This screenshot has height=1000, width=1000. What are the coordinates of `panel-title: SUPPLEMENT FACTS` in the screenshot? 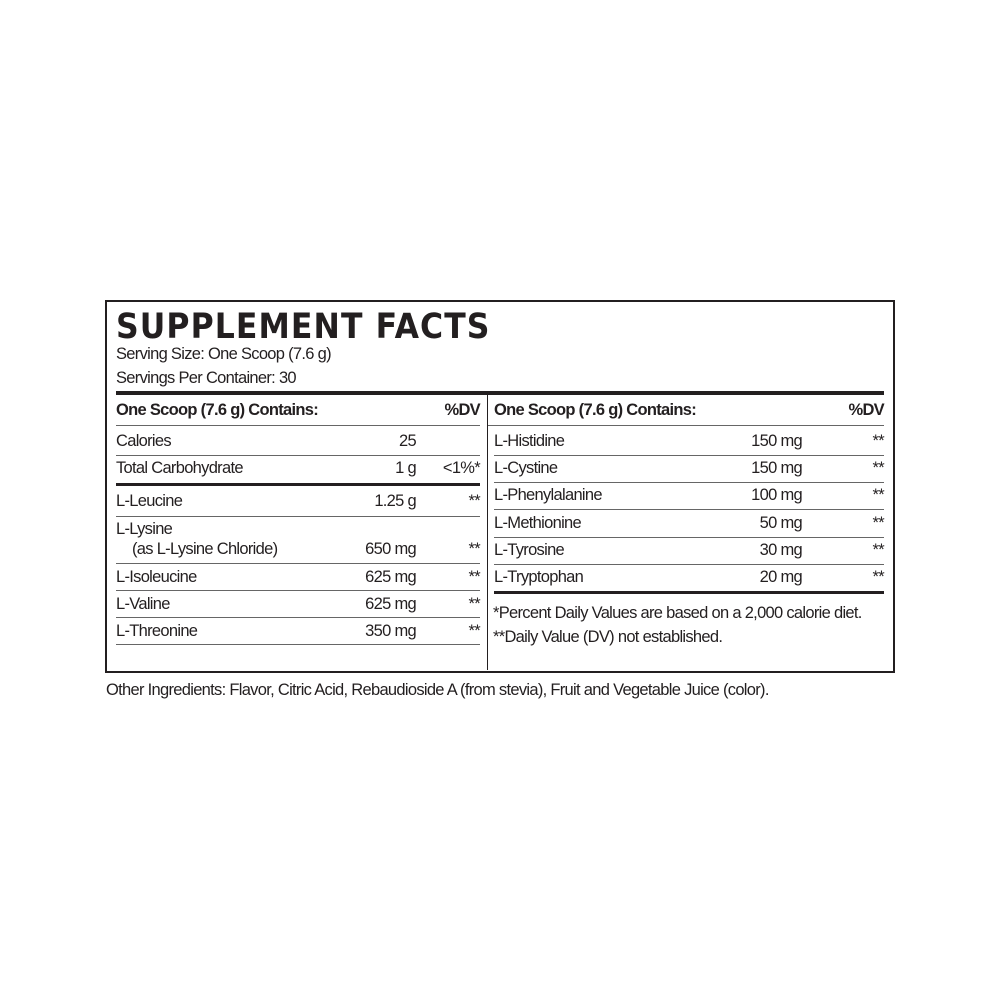 It's located at (303, 327).